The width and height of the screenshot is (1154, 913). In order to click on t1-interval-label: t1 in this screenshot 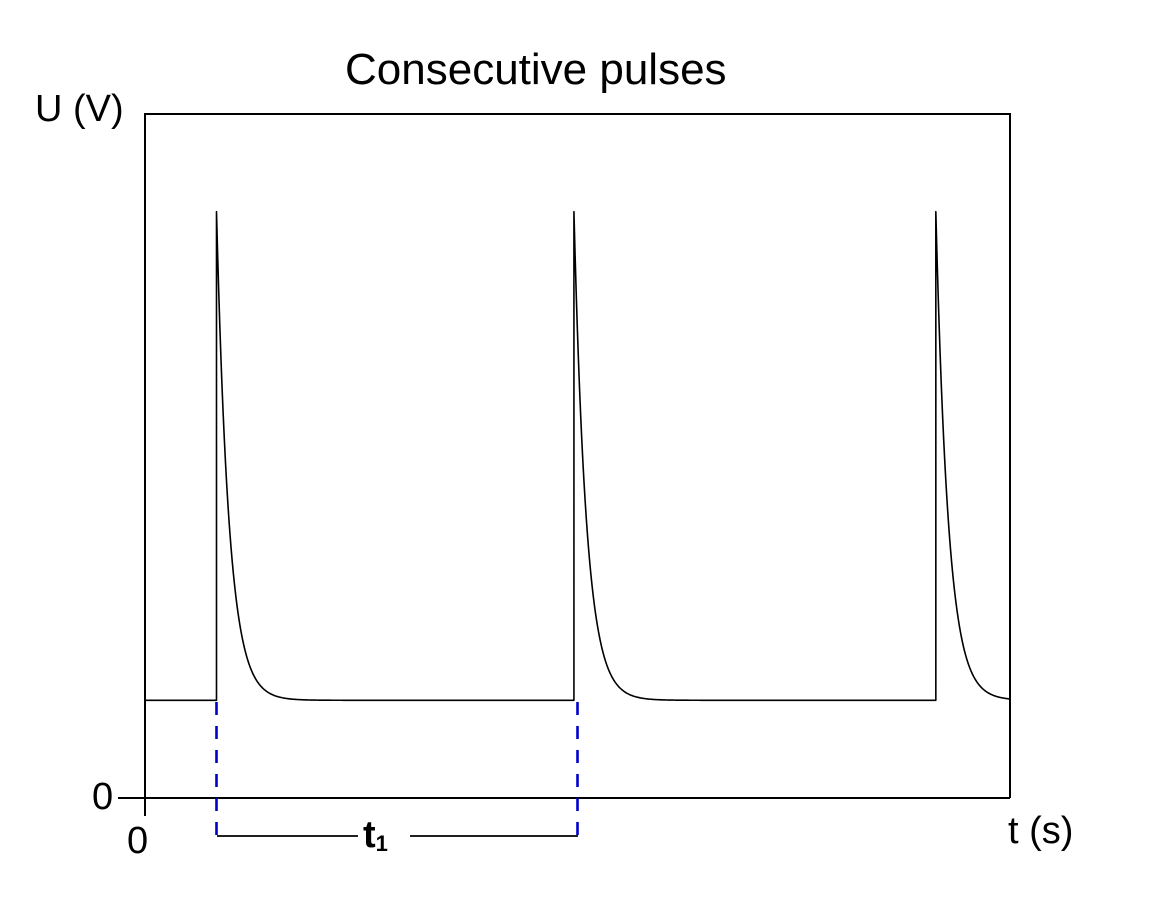, I will do `click(375, 835)`.